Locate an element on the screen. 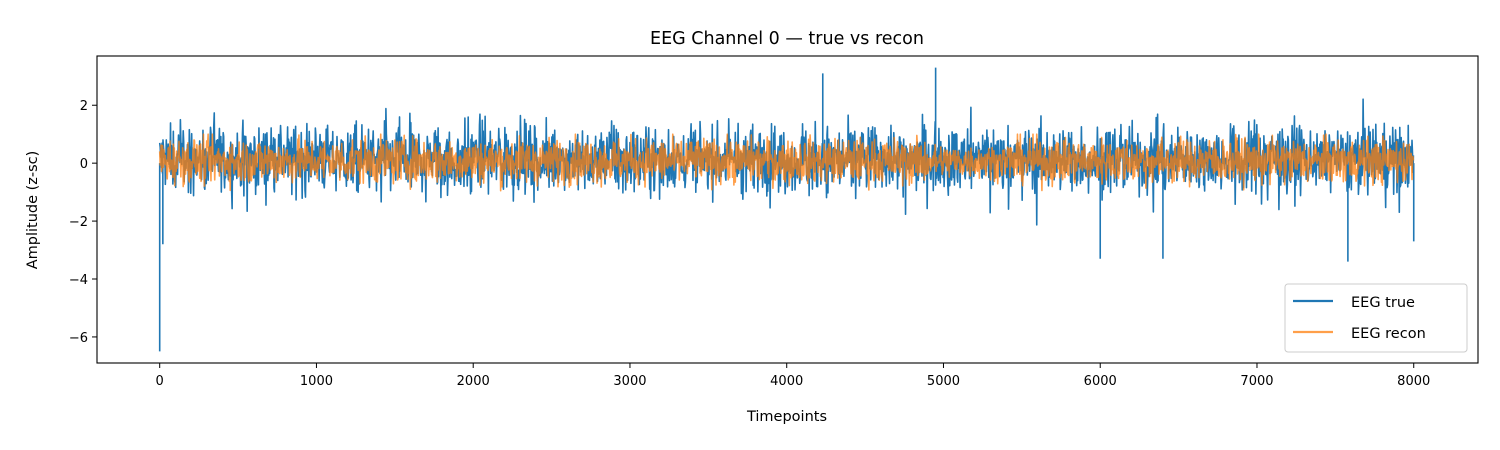 This screenshot has height=450, width=1500. x-tick-label: 3000 is located at coordinates (629, 381).